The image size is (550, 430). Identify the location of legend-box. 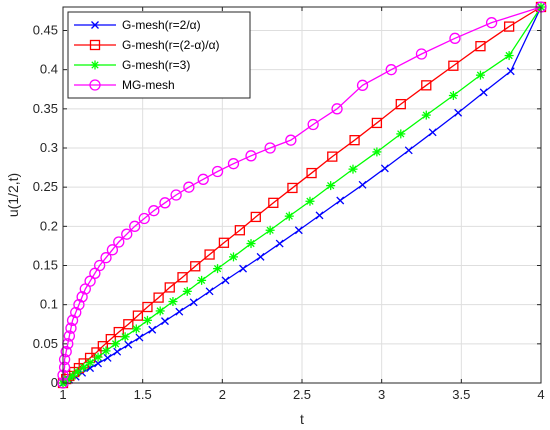
(159, 55).